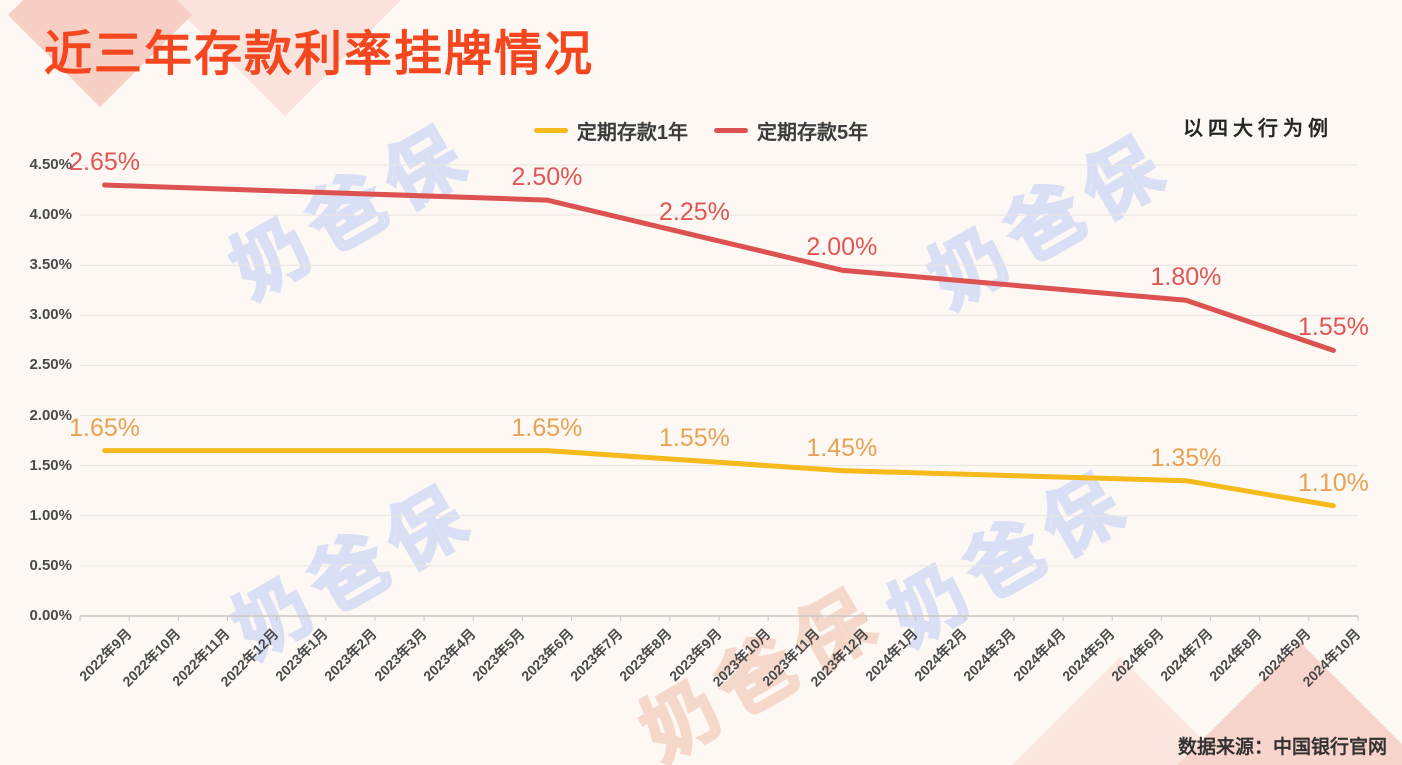 The width and height of the screenshot is (1402, 765). Describe the element at coordinates (50, 365) in the screenshot. I see `y-axis-label: 2.50%` at that location.